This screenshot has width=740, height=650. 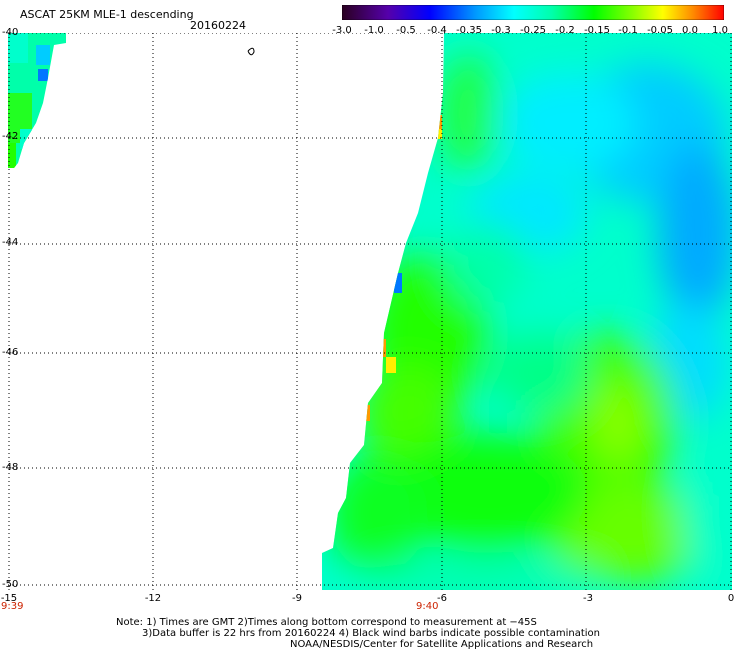 What do you see at coordinates (533, 12) in the screenshot?
I see `color-bar` at bounding box center [533, 12].